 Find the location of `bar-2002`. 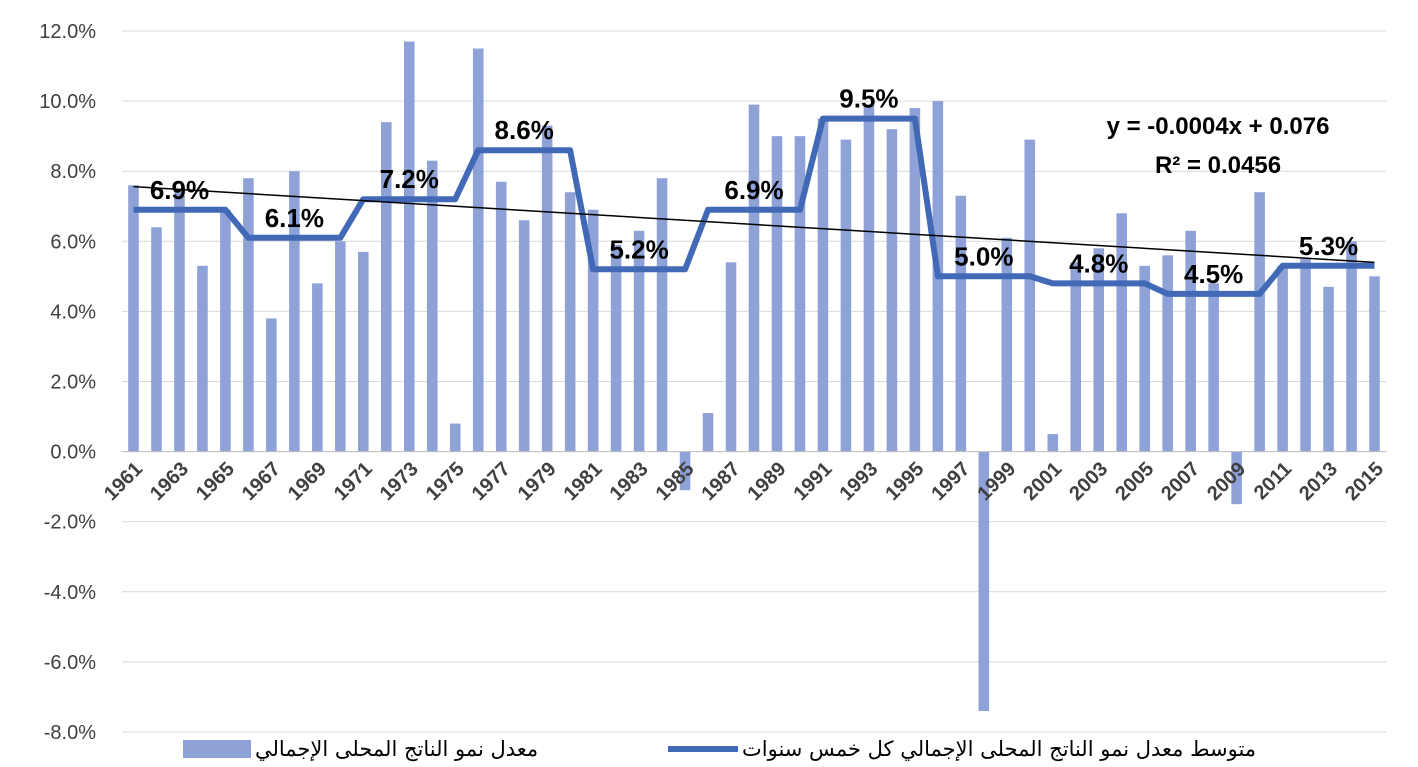

bar-2002 is located at coordinates (1075, 356).